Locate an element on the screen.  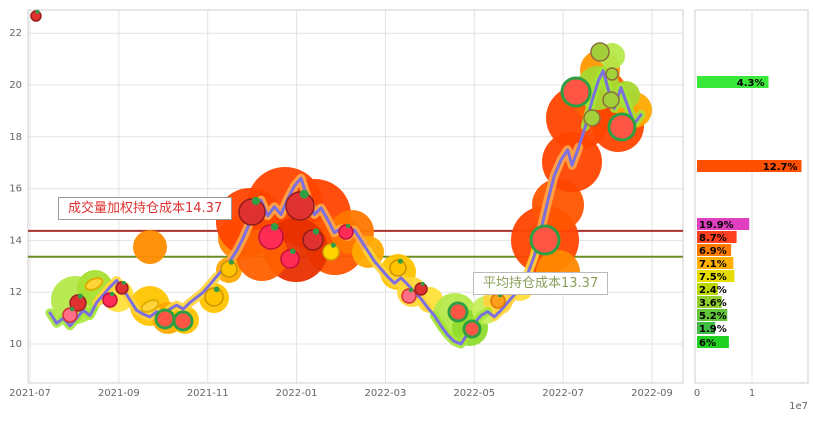
dist-bar-label: 1.9% is located at coordinates (713, 329).